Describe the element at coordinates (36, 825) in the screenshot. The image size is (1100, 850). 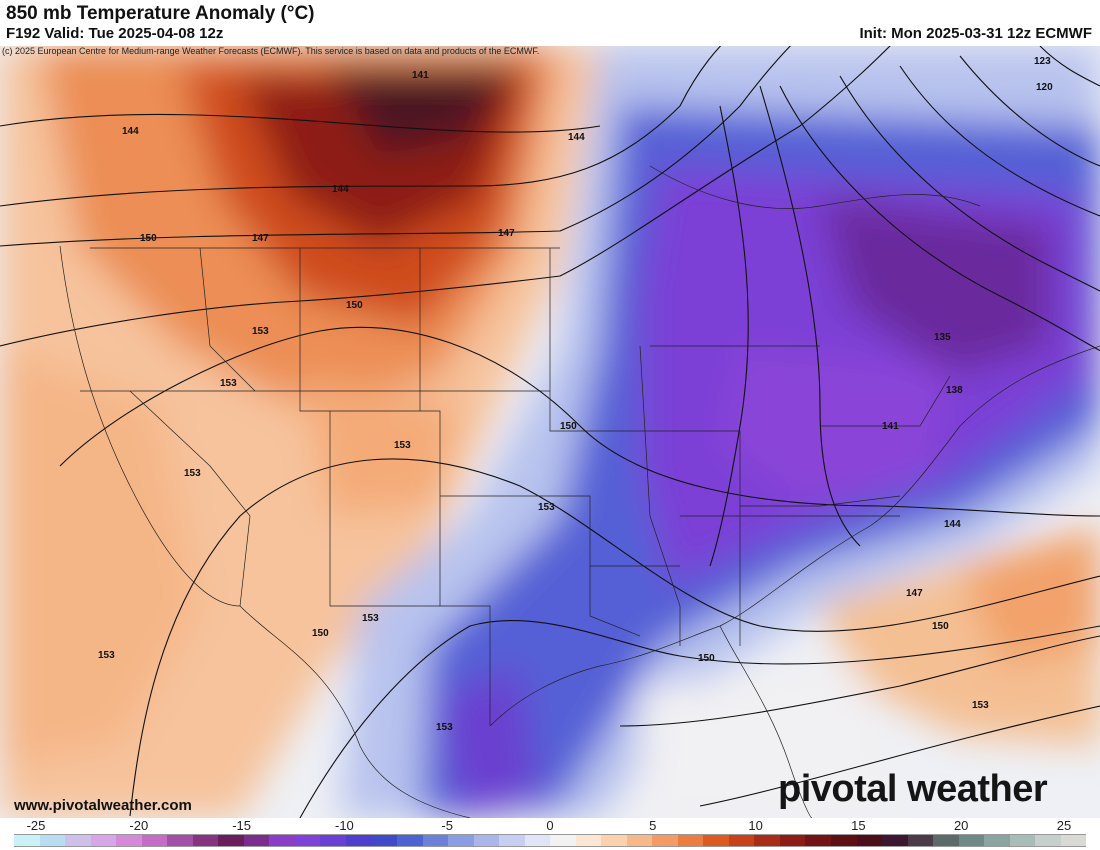
I see `colorbar-tick-label: -25` at that location.